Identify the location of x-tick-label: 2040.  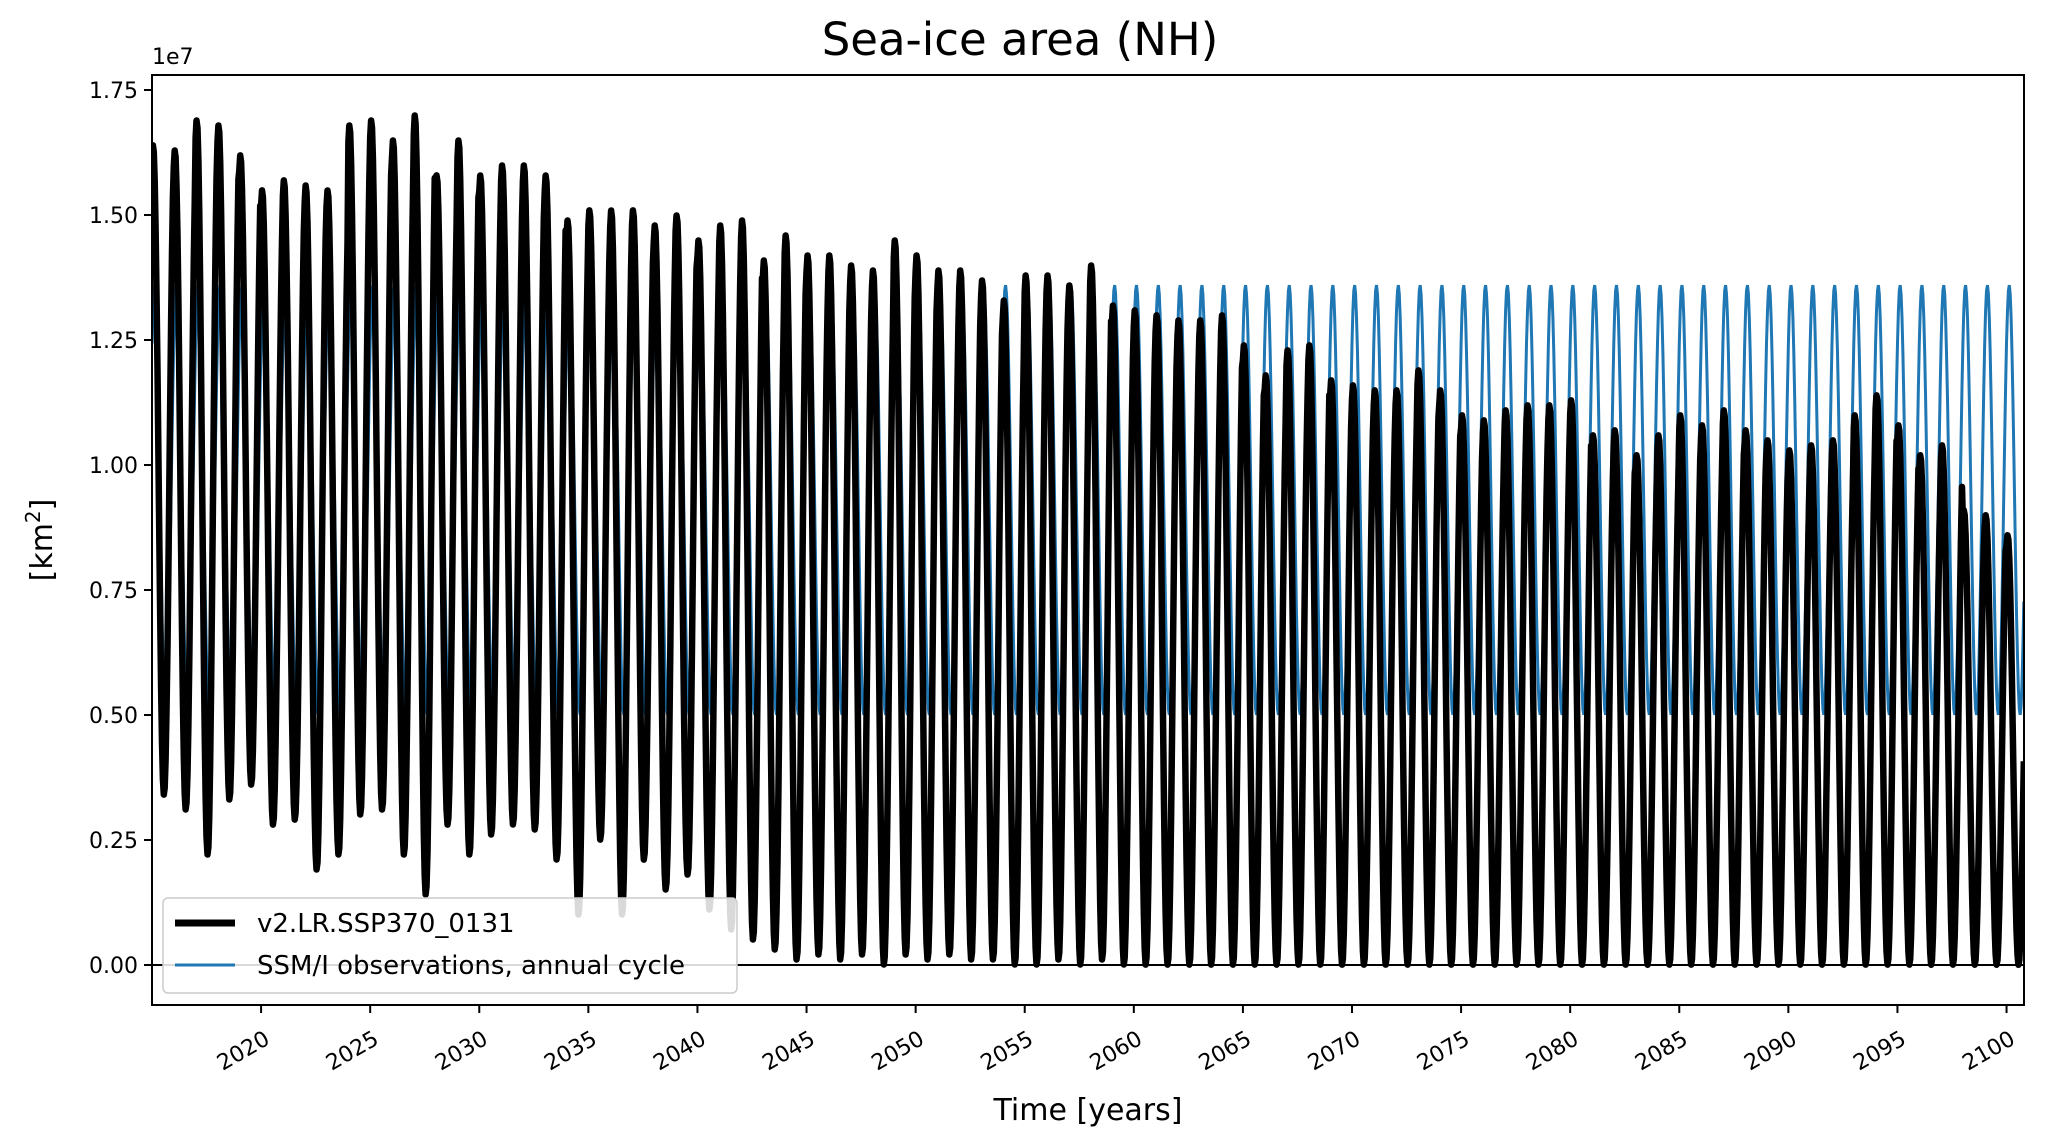
(679, 1052).